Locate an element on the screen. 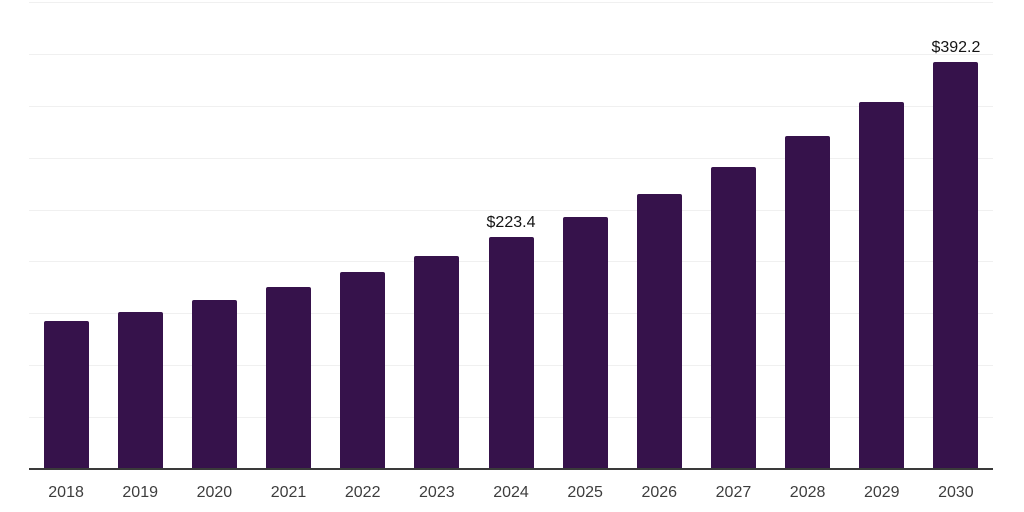 This screenshot has width=1024, height=512. bar-2019 is located at coordinates (140, 390).